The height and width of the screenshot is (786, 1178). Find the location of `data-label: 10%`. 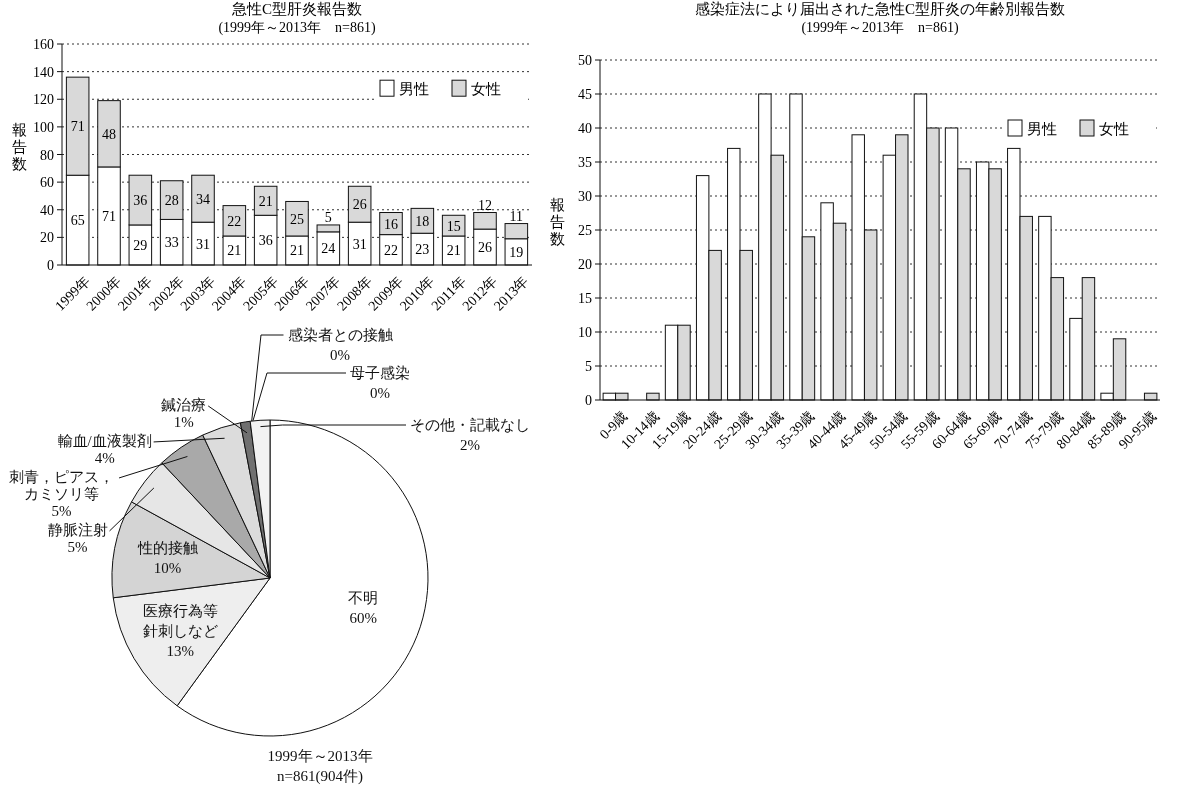

data-label: 10% is located at coordinates (167, 569).